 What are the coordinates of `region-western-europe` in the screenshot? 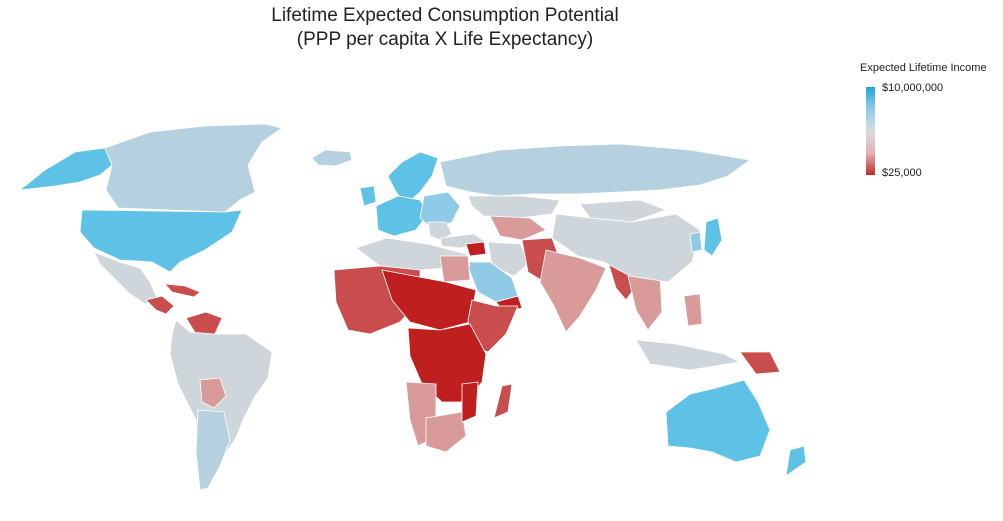 It's located at (402, 216).